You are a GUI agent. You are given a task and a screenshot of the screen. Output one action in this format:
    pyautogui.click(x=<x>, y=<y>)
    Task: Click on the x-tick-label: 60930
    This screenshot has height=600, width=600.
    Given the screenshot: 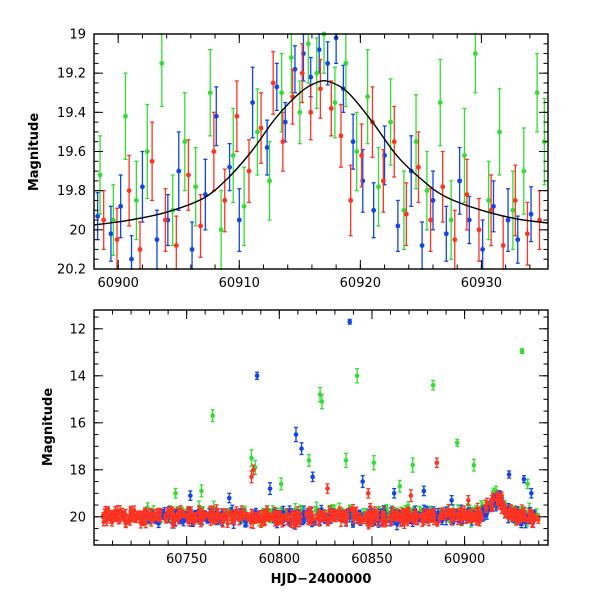 What is the action you would take?
    pyautogui.click(x=481, y=283)
    